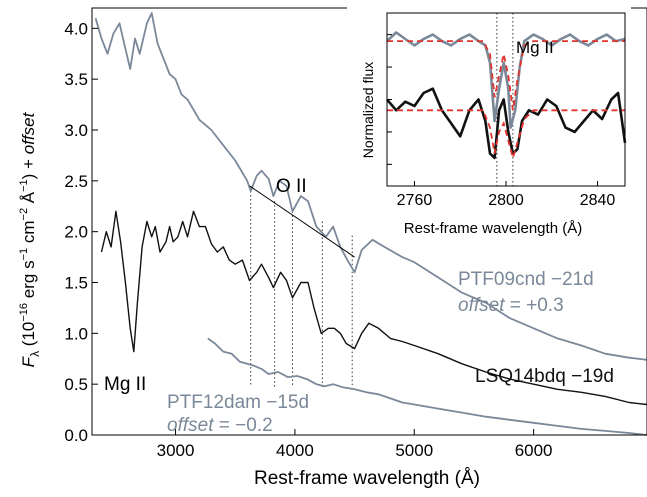 The height and width of the screenshot is (497, 647). What do you see at coordinates (125, 384) in the screenshot?
I see `mg2-annotation: Mg II` at bounding box center [125, 384].